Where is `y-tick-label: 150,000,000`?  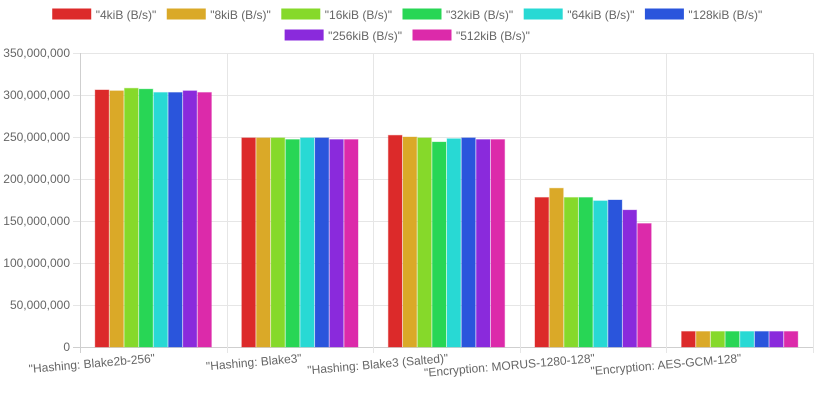
y-tick-label: 150,000,000 is located at coordinates (36, 221).